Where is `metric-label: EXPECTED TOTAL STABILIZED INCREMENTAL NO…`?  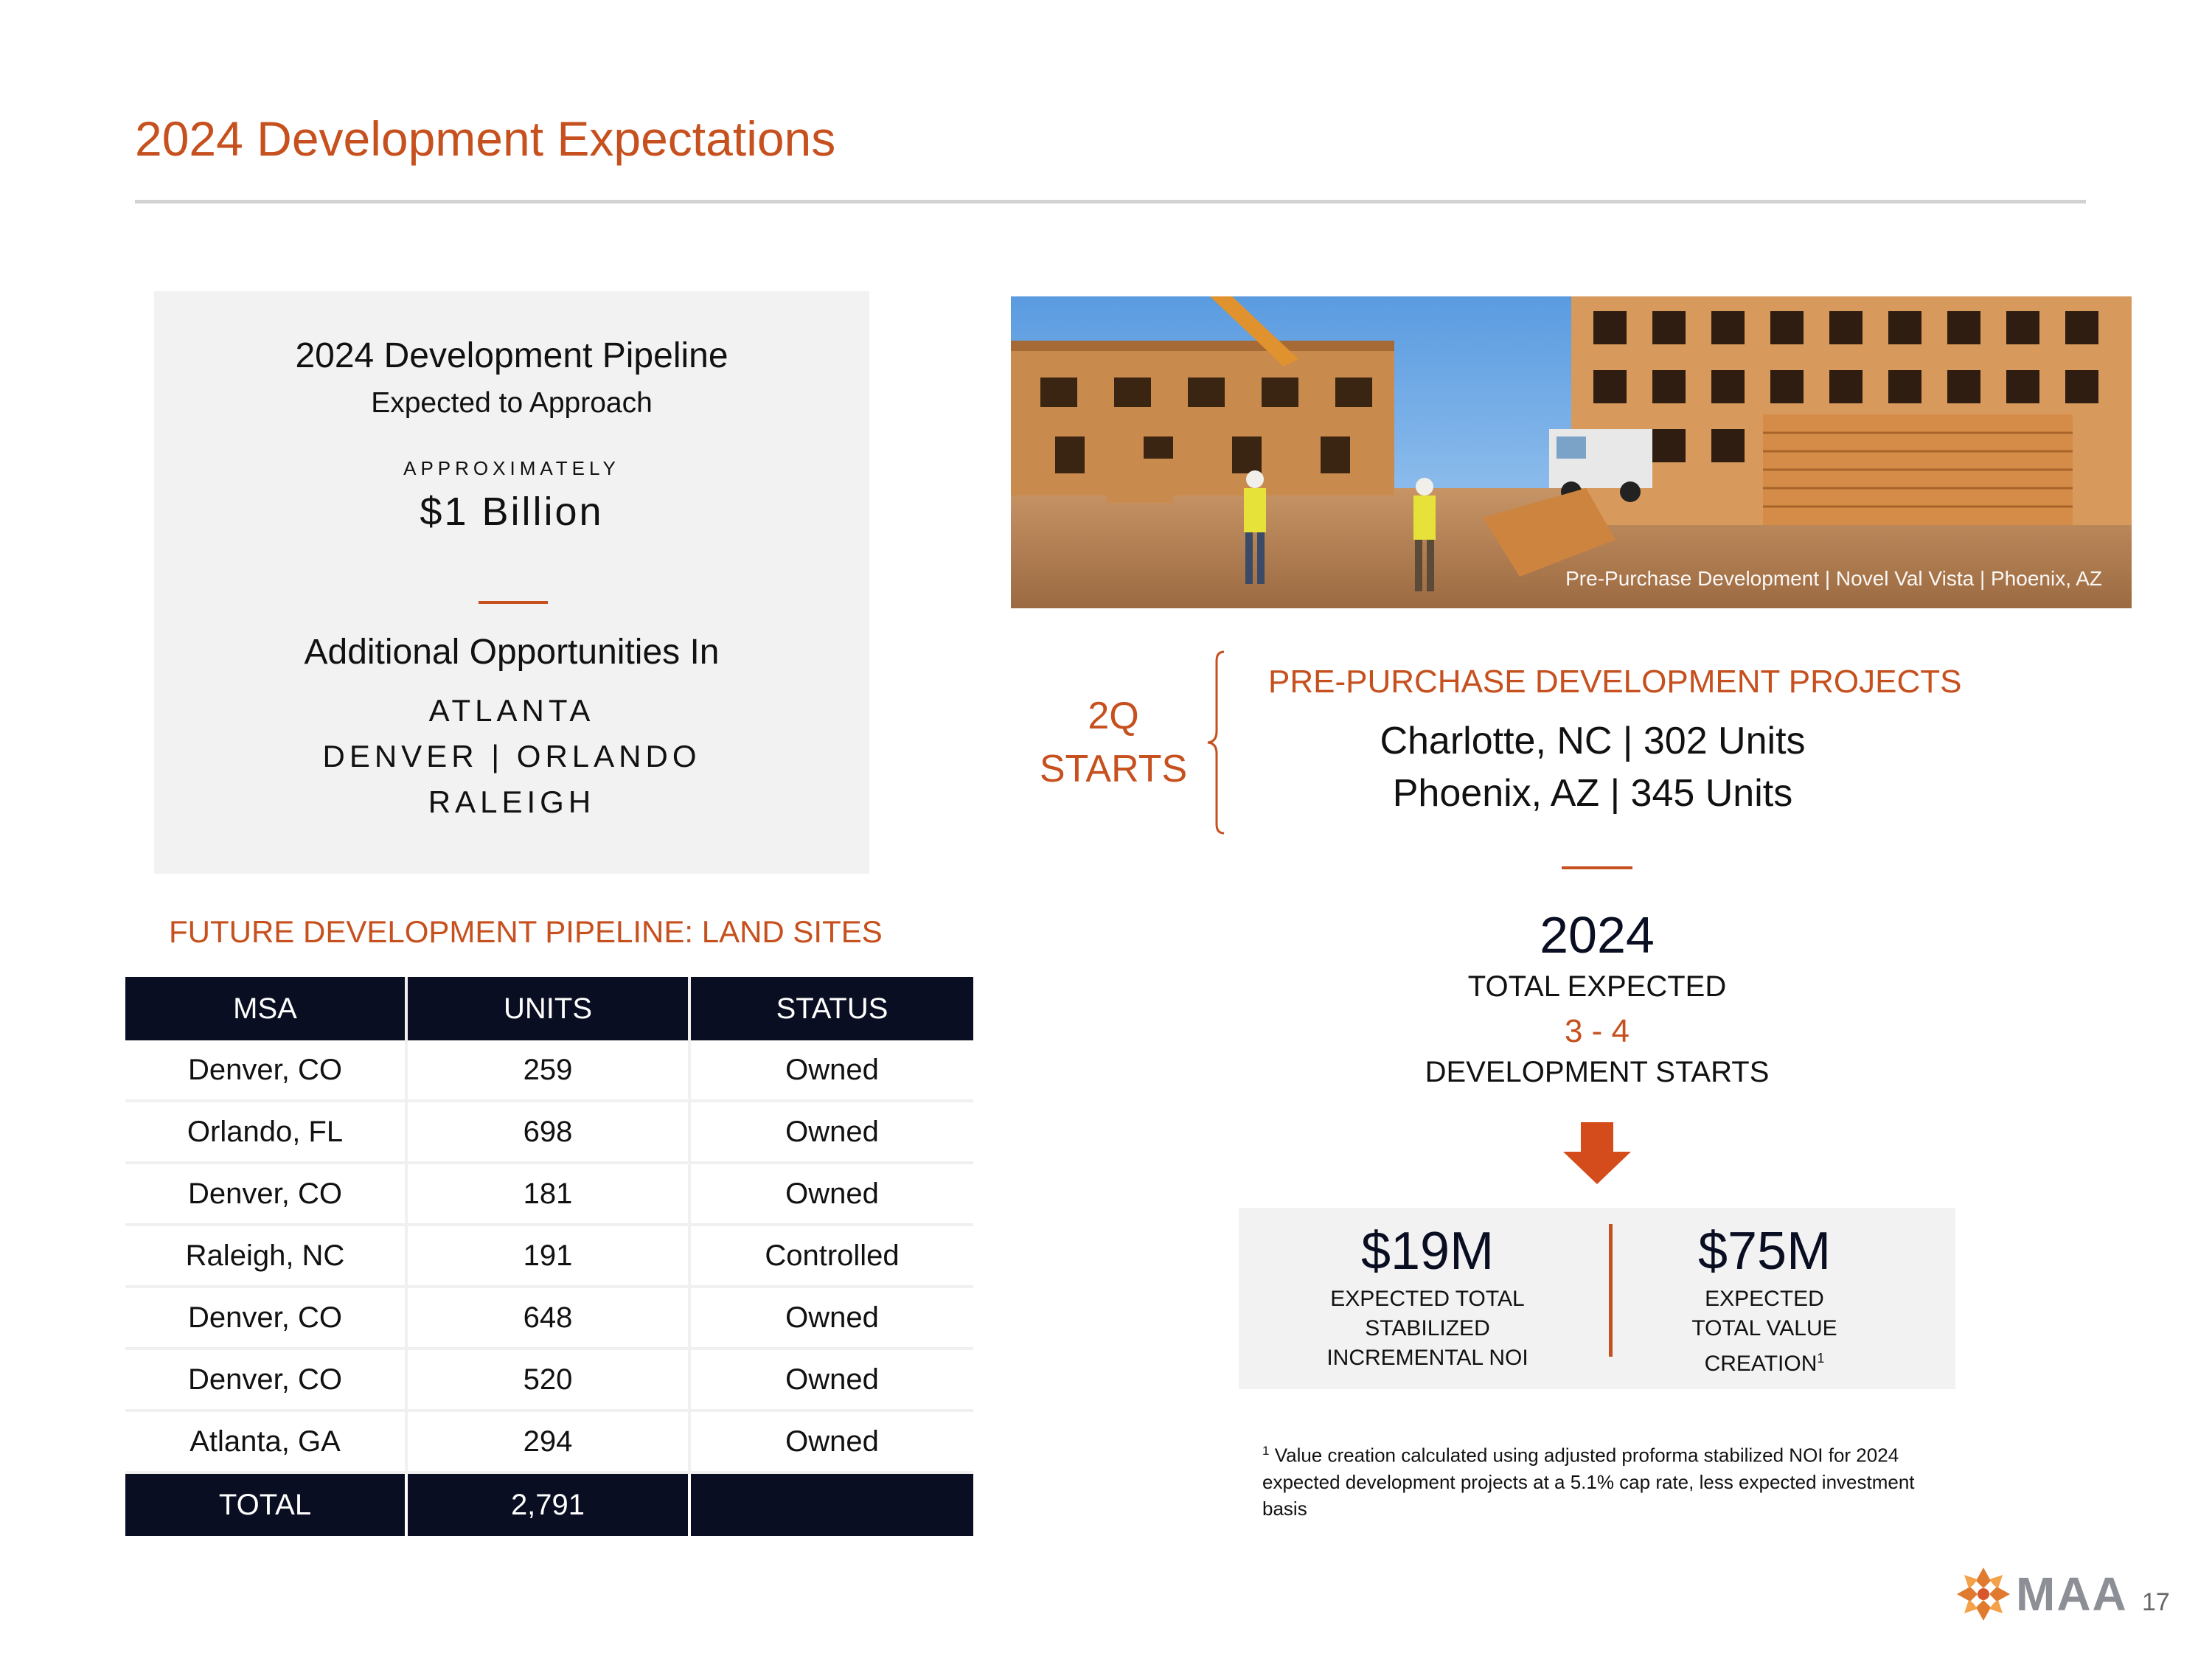 metric-label: EXPECTED TOTAL STABILIZED INCREMENTAL NO… is located at coordinates (1427, 1328).